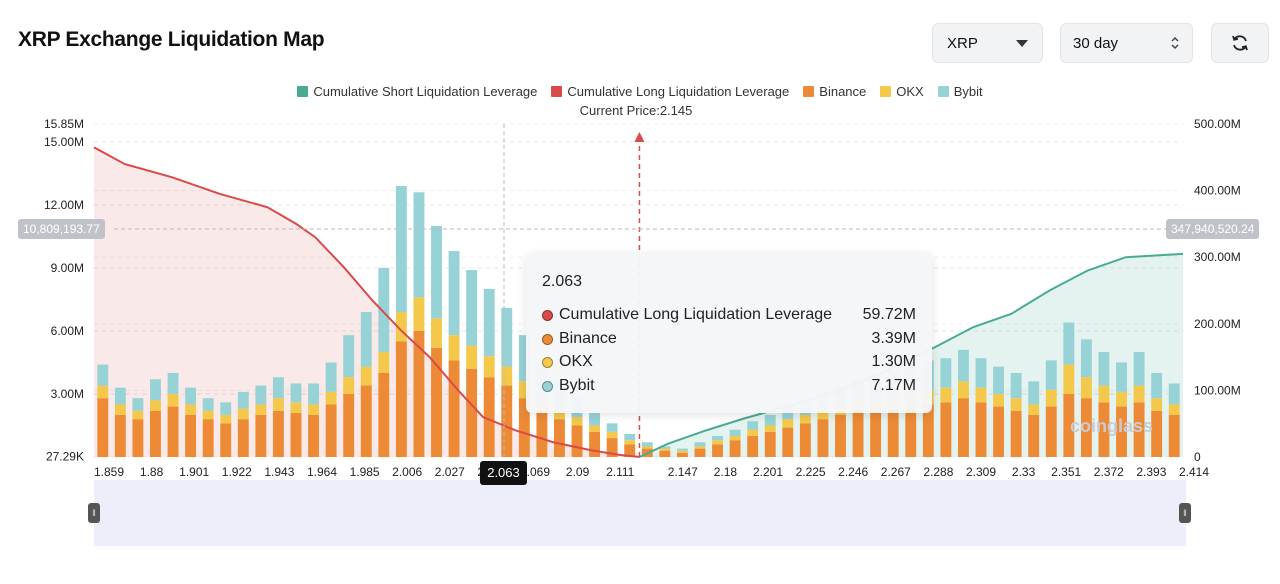 The height and width of the screenshot is (584, 1280). I want to click on y-left-tick-label: 15.85M, so click(64, 124).